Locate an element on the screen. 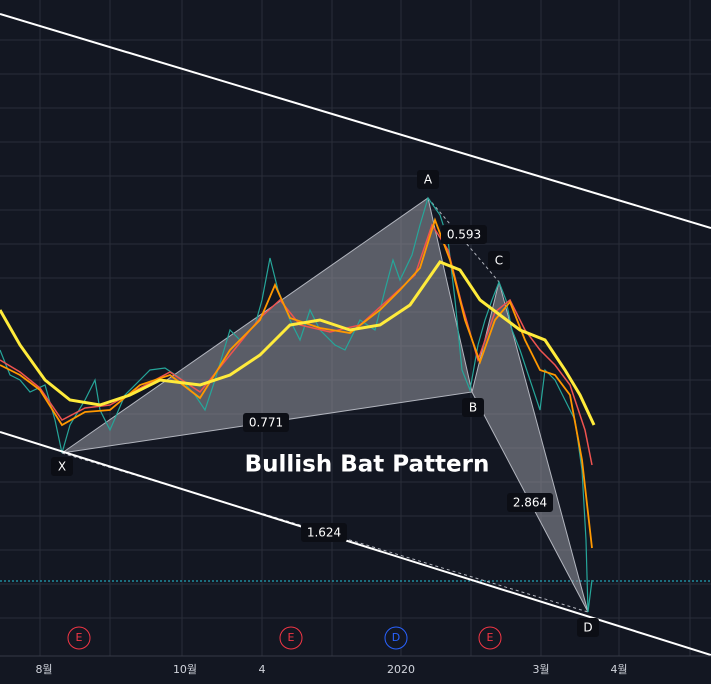 Image resolution: width=711 pixels, height=684 pixels. ratio-label: 1.624 is located at coordinates (324, 533).